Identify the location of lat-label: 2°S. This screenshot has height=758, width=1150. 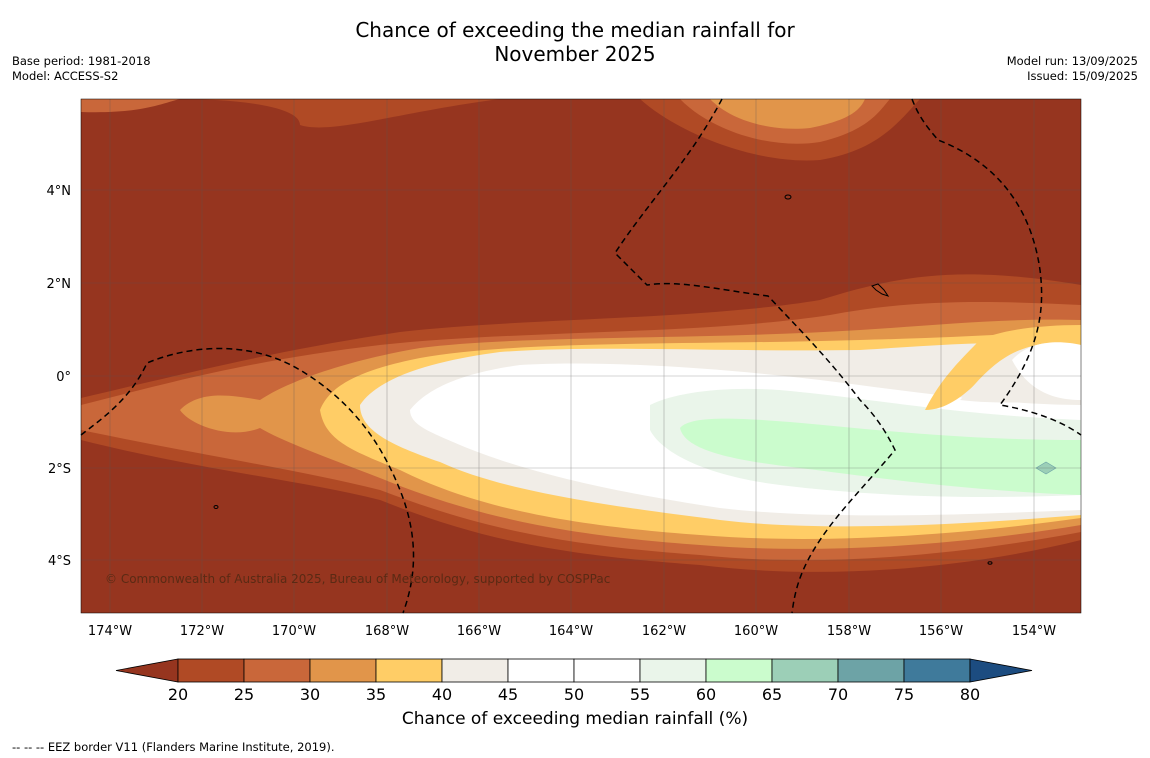
(59, 469).